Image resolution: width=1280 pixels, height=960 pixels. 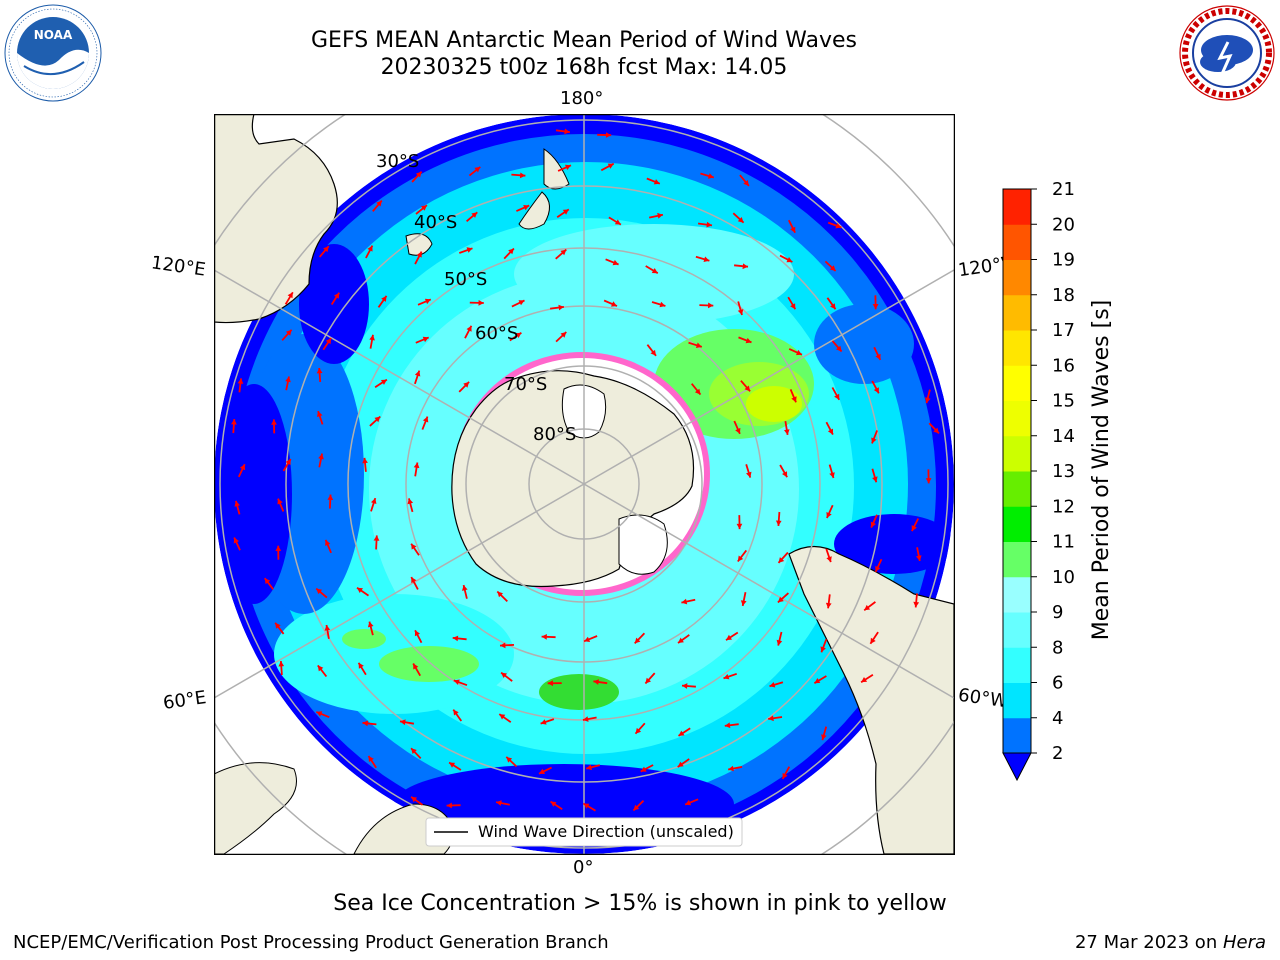 I want to click on map-legend: Wind Wave Direction (unscaled), so click(x=584, y=832).